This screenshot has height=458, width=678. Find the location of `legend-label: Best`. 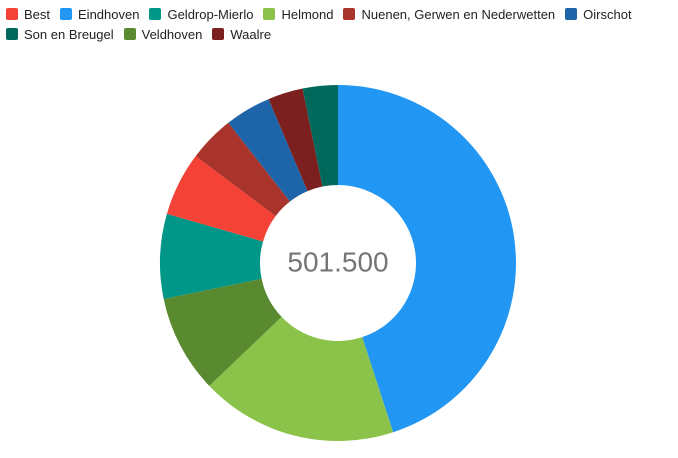

legend-label: Best is located at coordinates (37, 14).